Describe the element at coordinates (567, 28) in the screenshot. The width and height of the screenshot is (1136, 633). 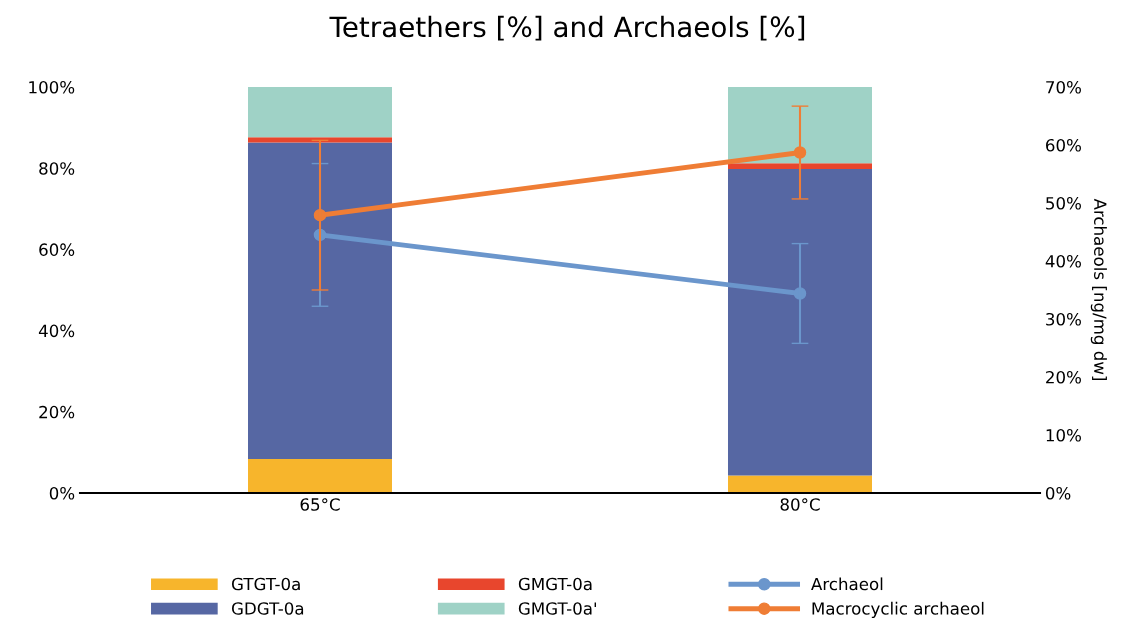
I see `chart-title: Tetraethers [%] and Archaeols [%]` at that location.